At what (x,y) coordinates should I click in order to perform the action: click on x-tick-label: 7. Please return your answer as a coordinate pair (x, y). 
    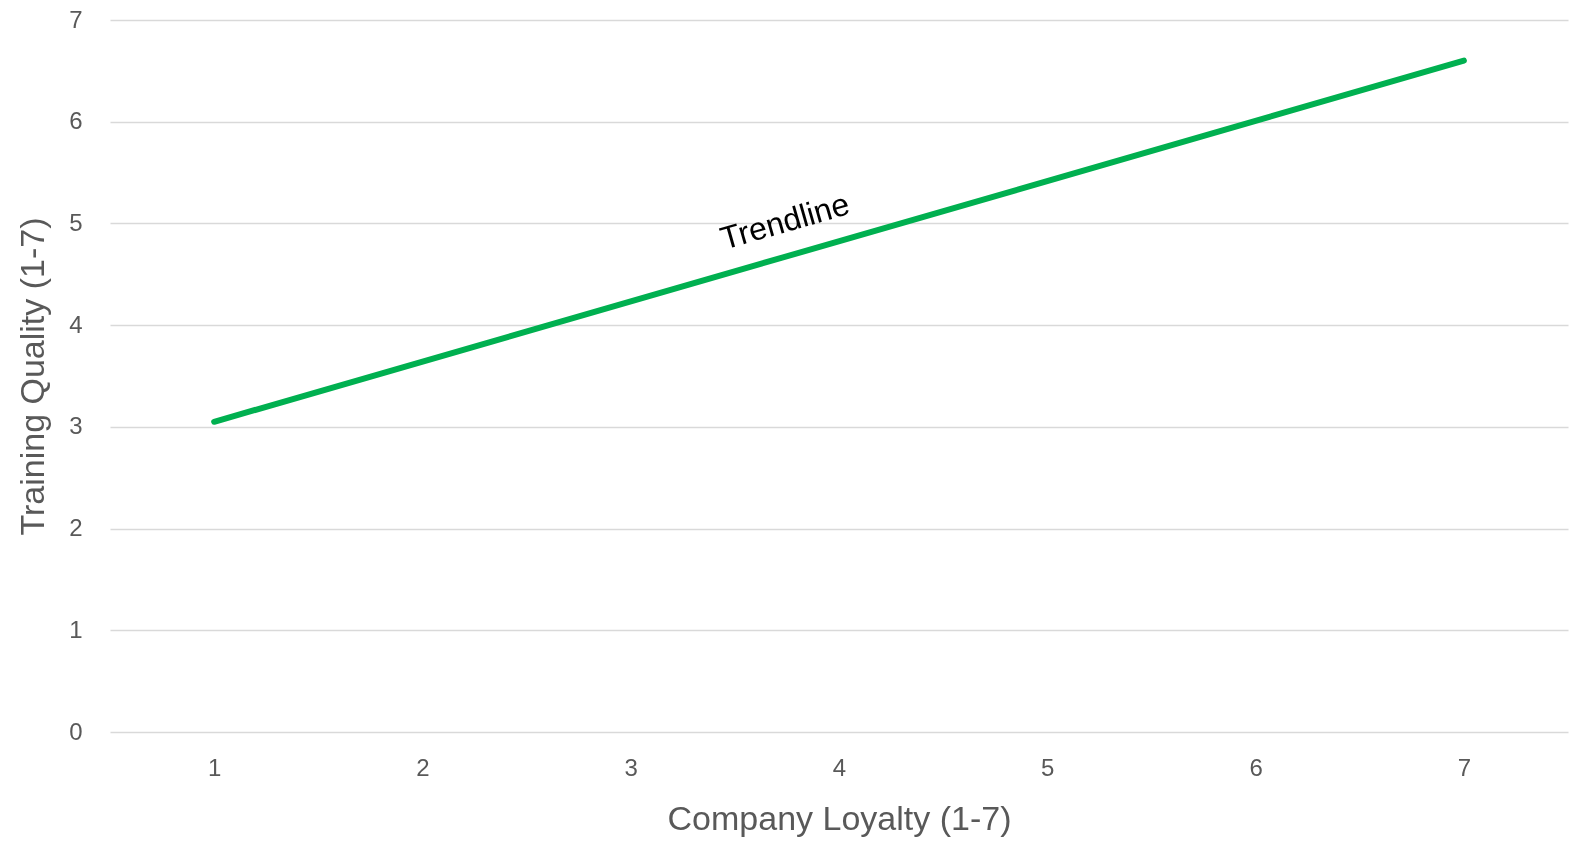
    Looking at the image, I should click on (1464, 767).